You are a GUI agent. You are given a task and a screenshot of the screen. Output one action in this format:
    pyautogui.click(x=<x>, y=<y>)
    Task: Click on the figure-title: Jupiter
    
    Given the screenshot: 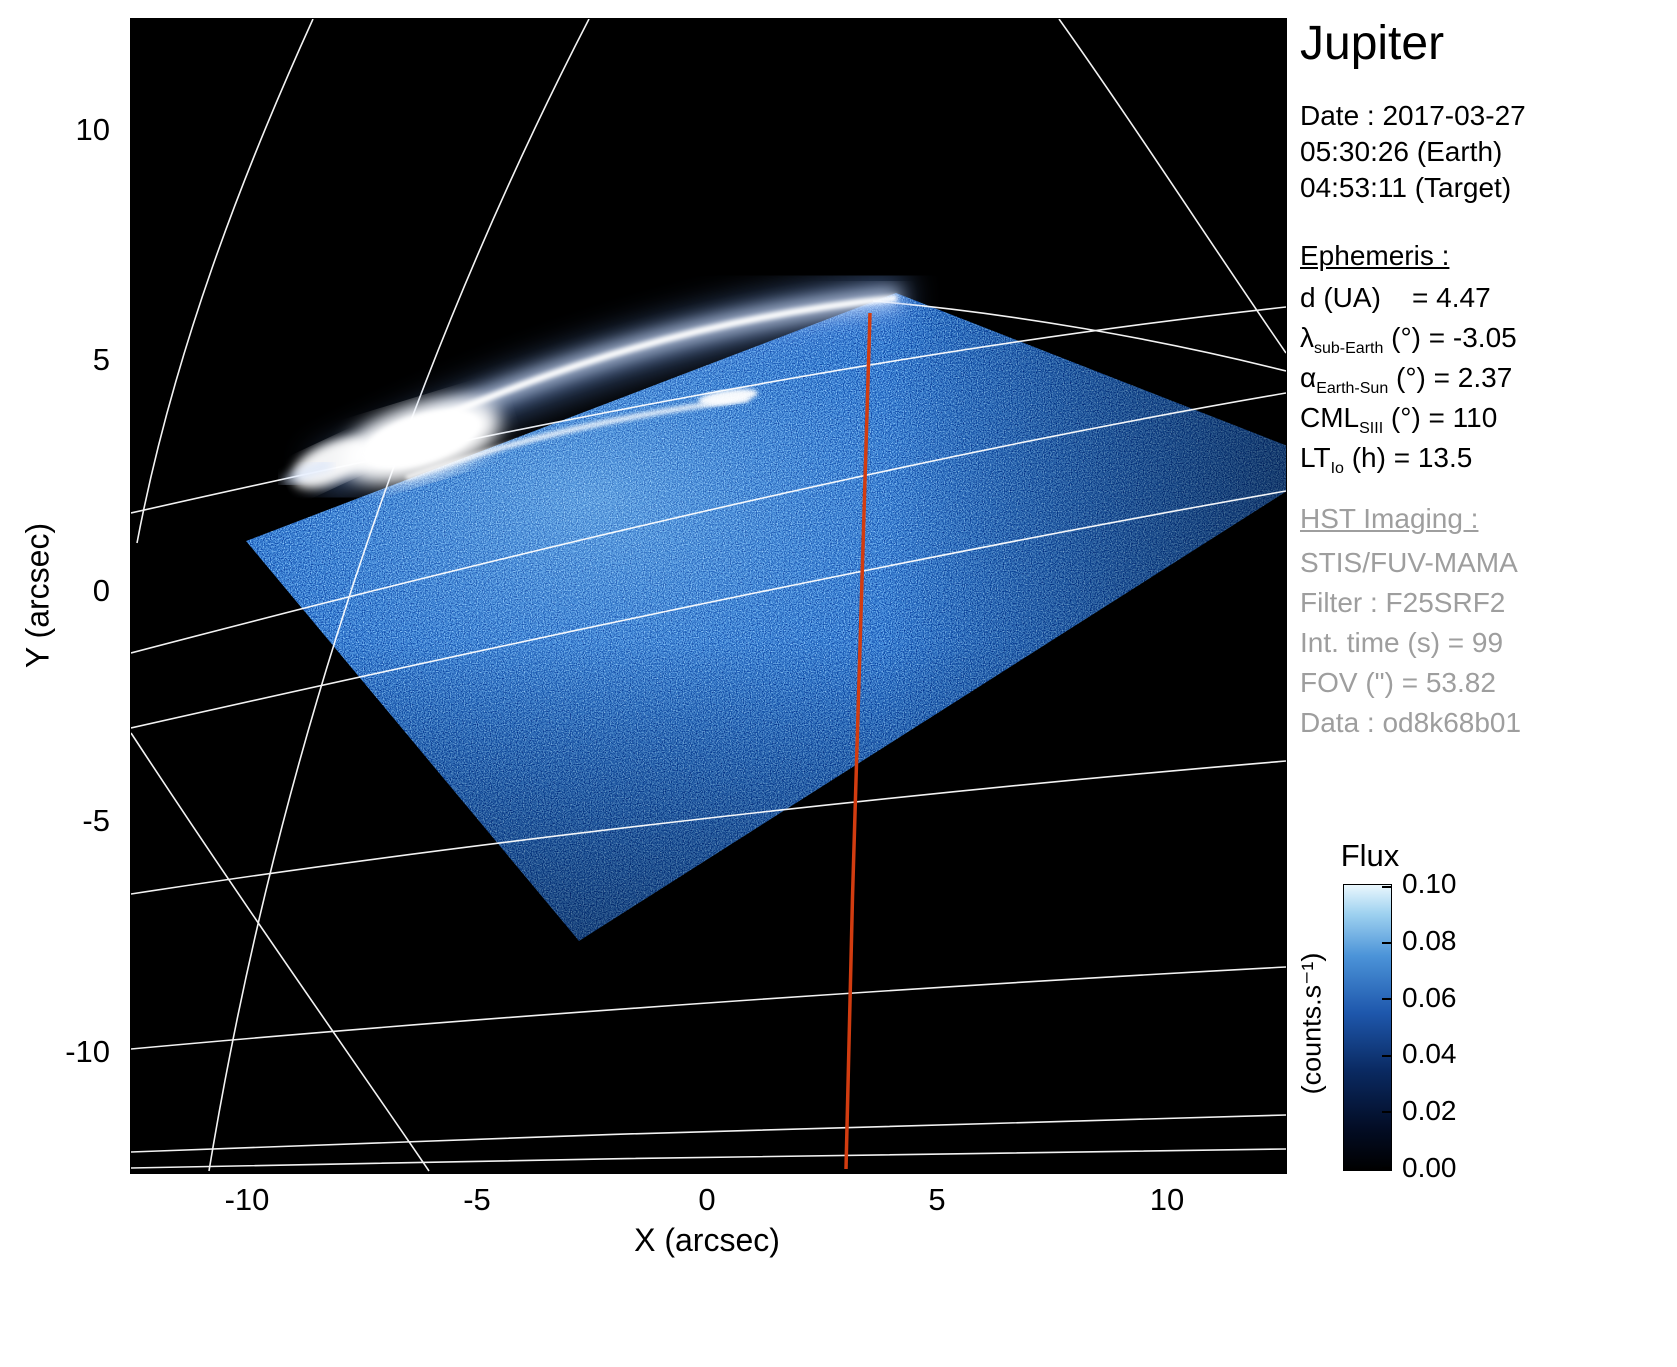 What is the action you would take?
    pyautogui.click(x=1372, y=43)
    